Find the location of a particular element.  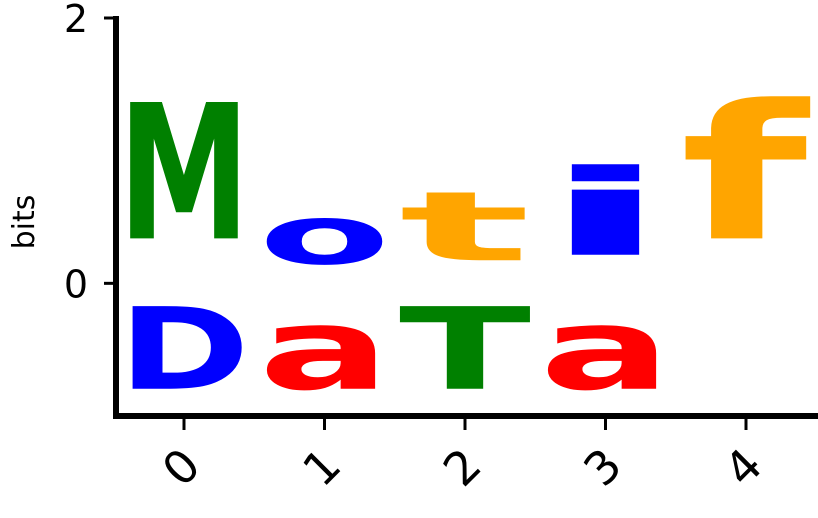

y-ticks: 20 is located at coordinates (90, 153).